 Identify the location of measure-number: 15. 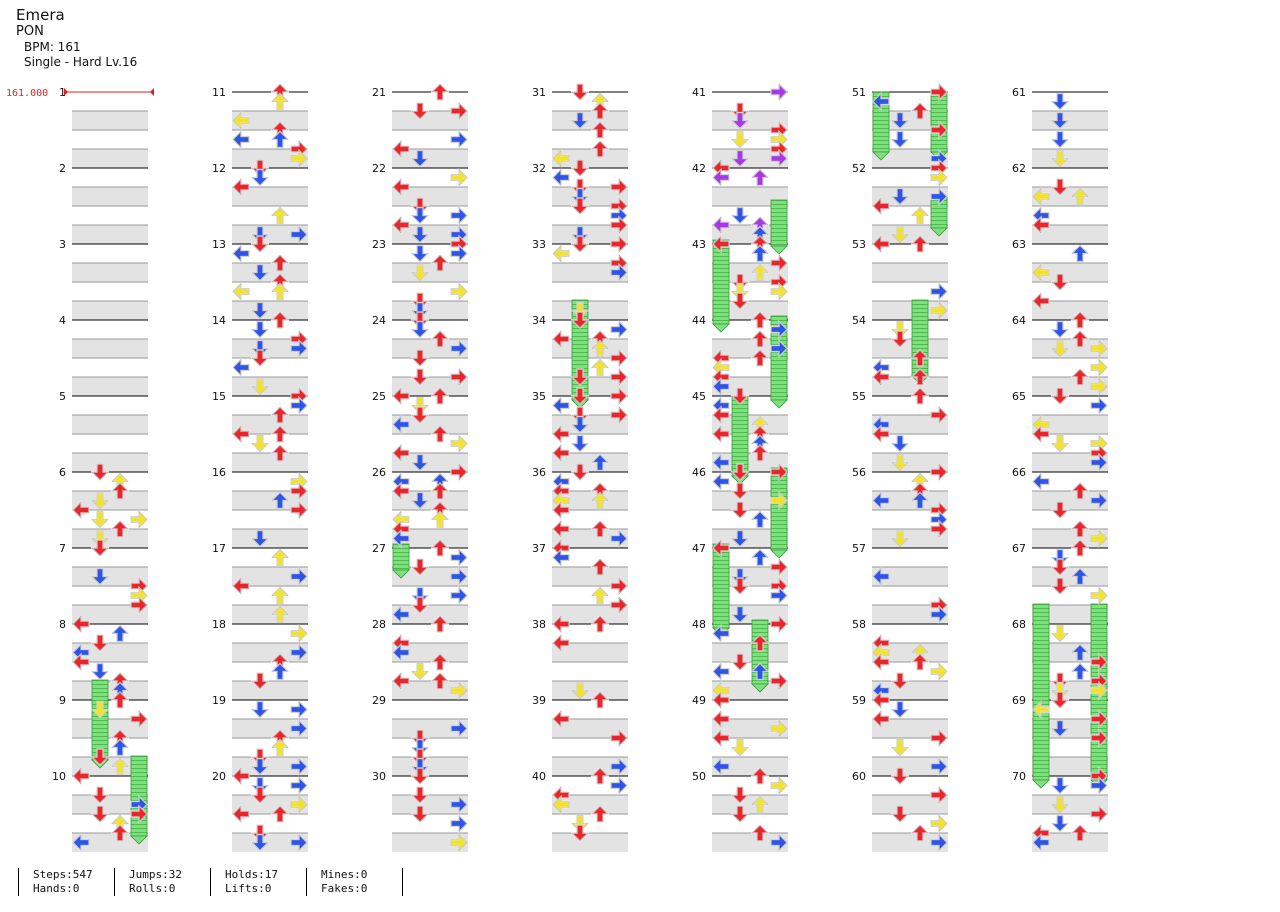
(219, 396).